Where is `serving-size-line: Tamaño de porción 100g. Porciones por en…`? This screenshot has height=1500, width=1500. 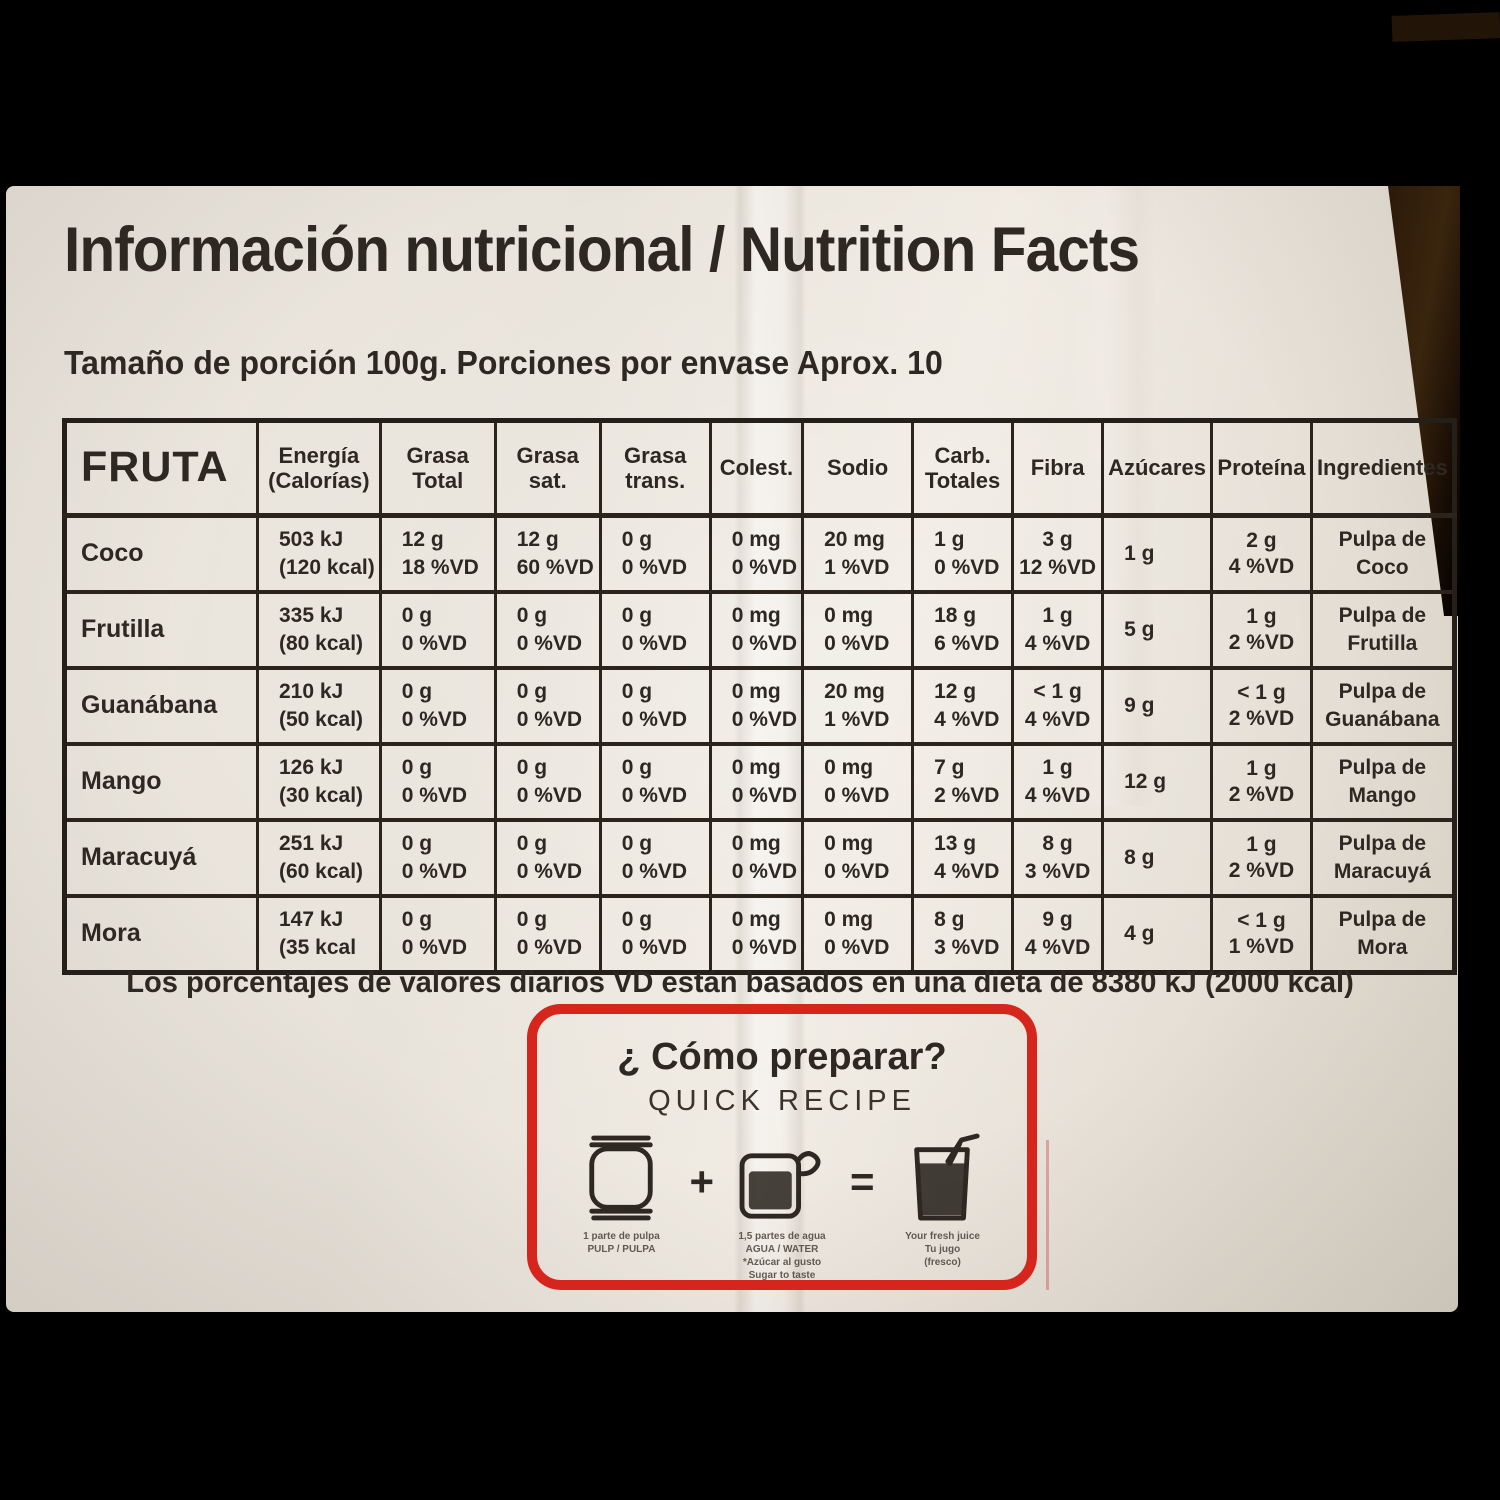
serving-size-line: Tamaño de porción 100g. Porciones por en… is located at coordinates (503, 362).